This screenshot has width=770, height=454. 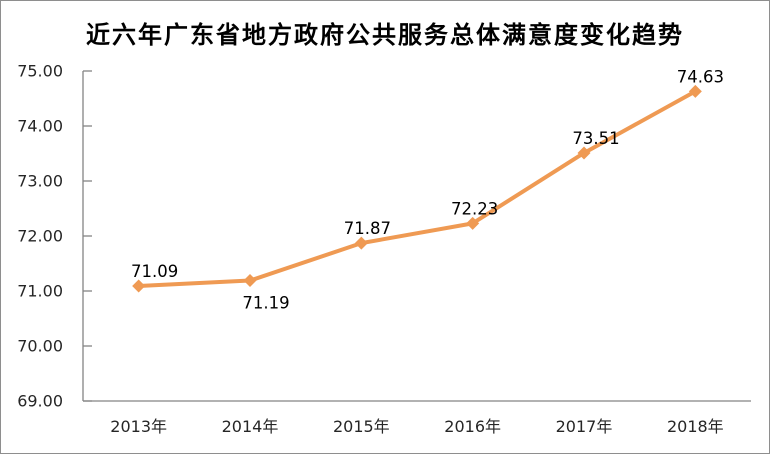 What do you see at coordinates (40, 181) in the screenshot?
I see `y-tick-label: 73.00` at bounding box center [40, 181].